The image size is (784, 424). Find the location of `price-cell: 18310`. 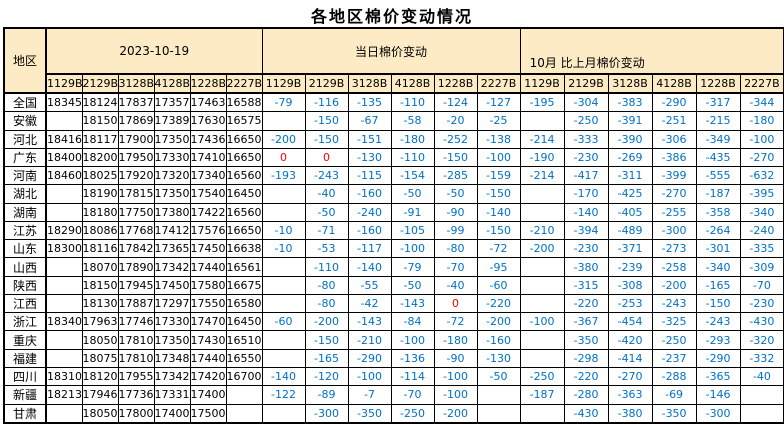

price-cell: 18310 is located at coordinates (64, 376).